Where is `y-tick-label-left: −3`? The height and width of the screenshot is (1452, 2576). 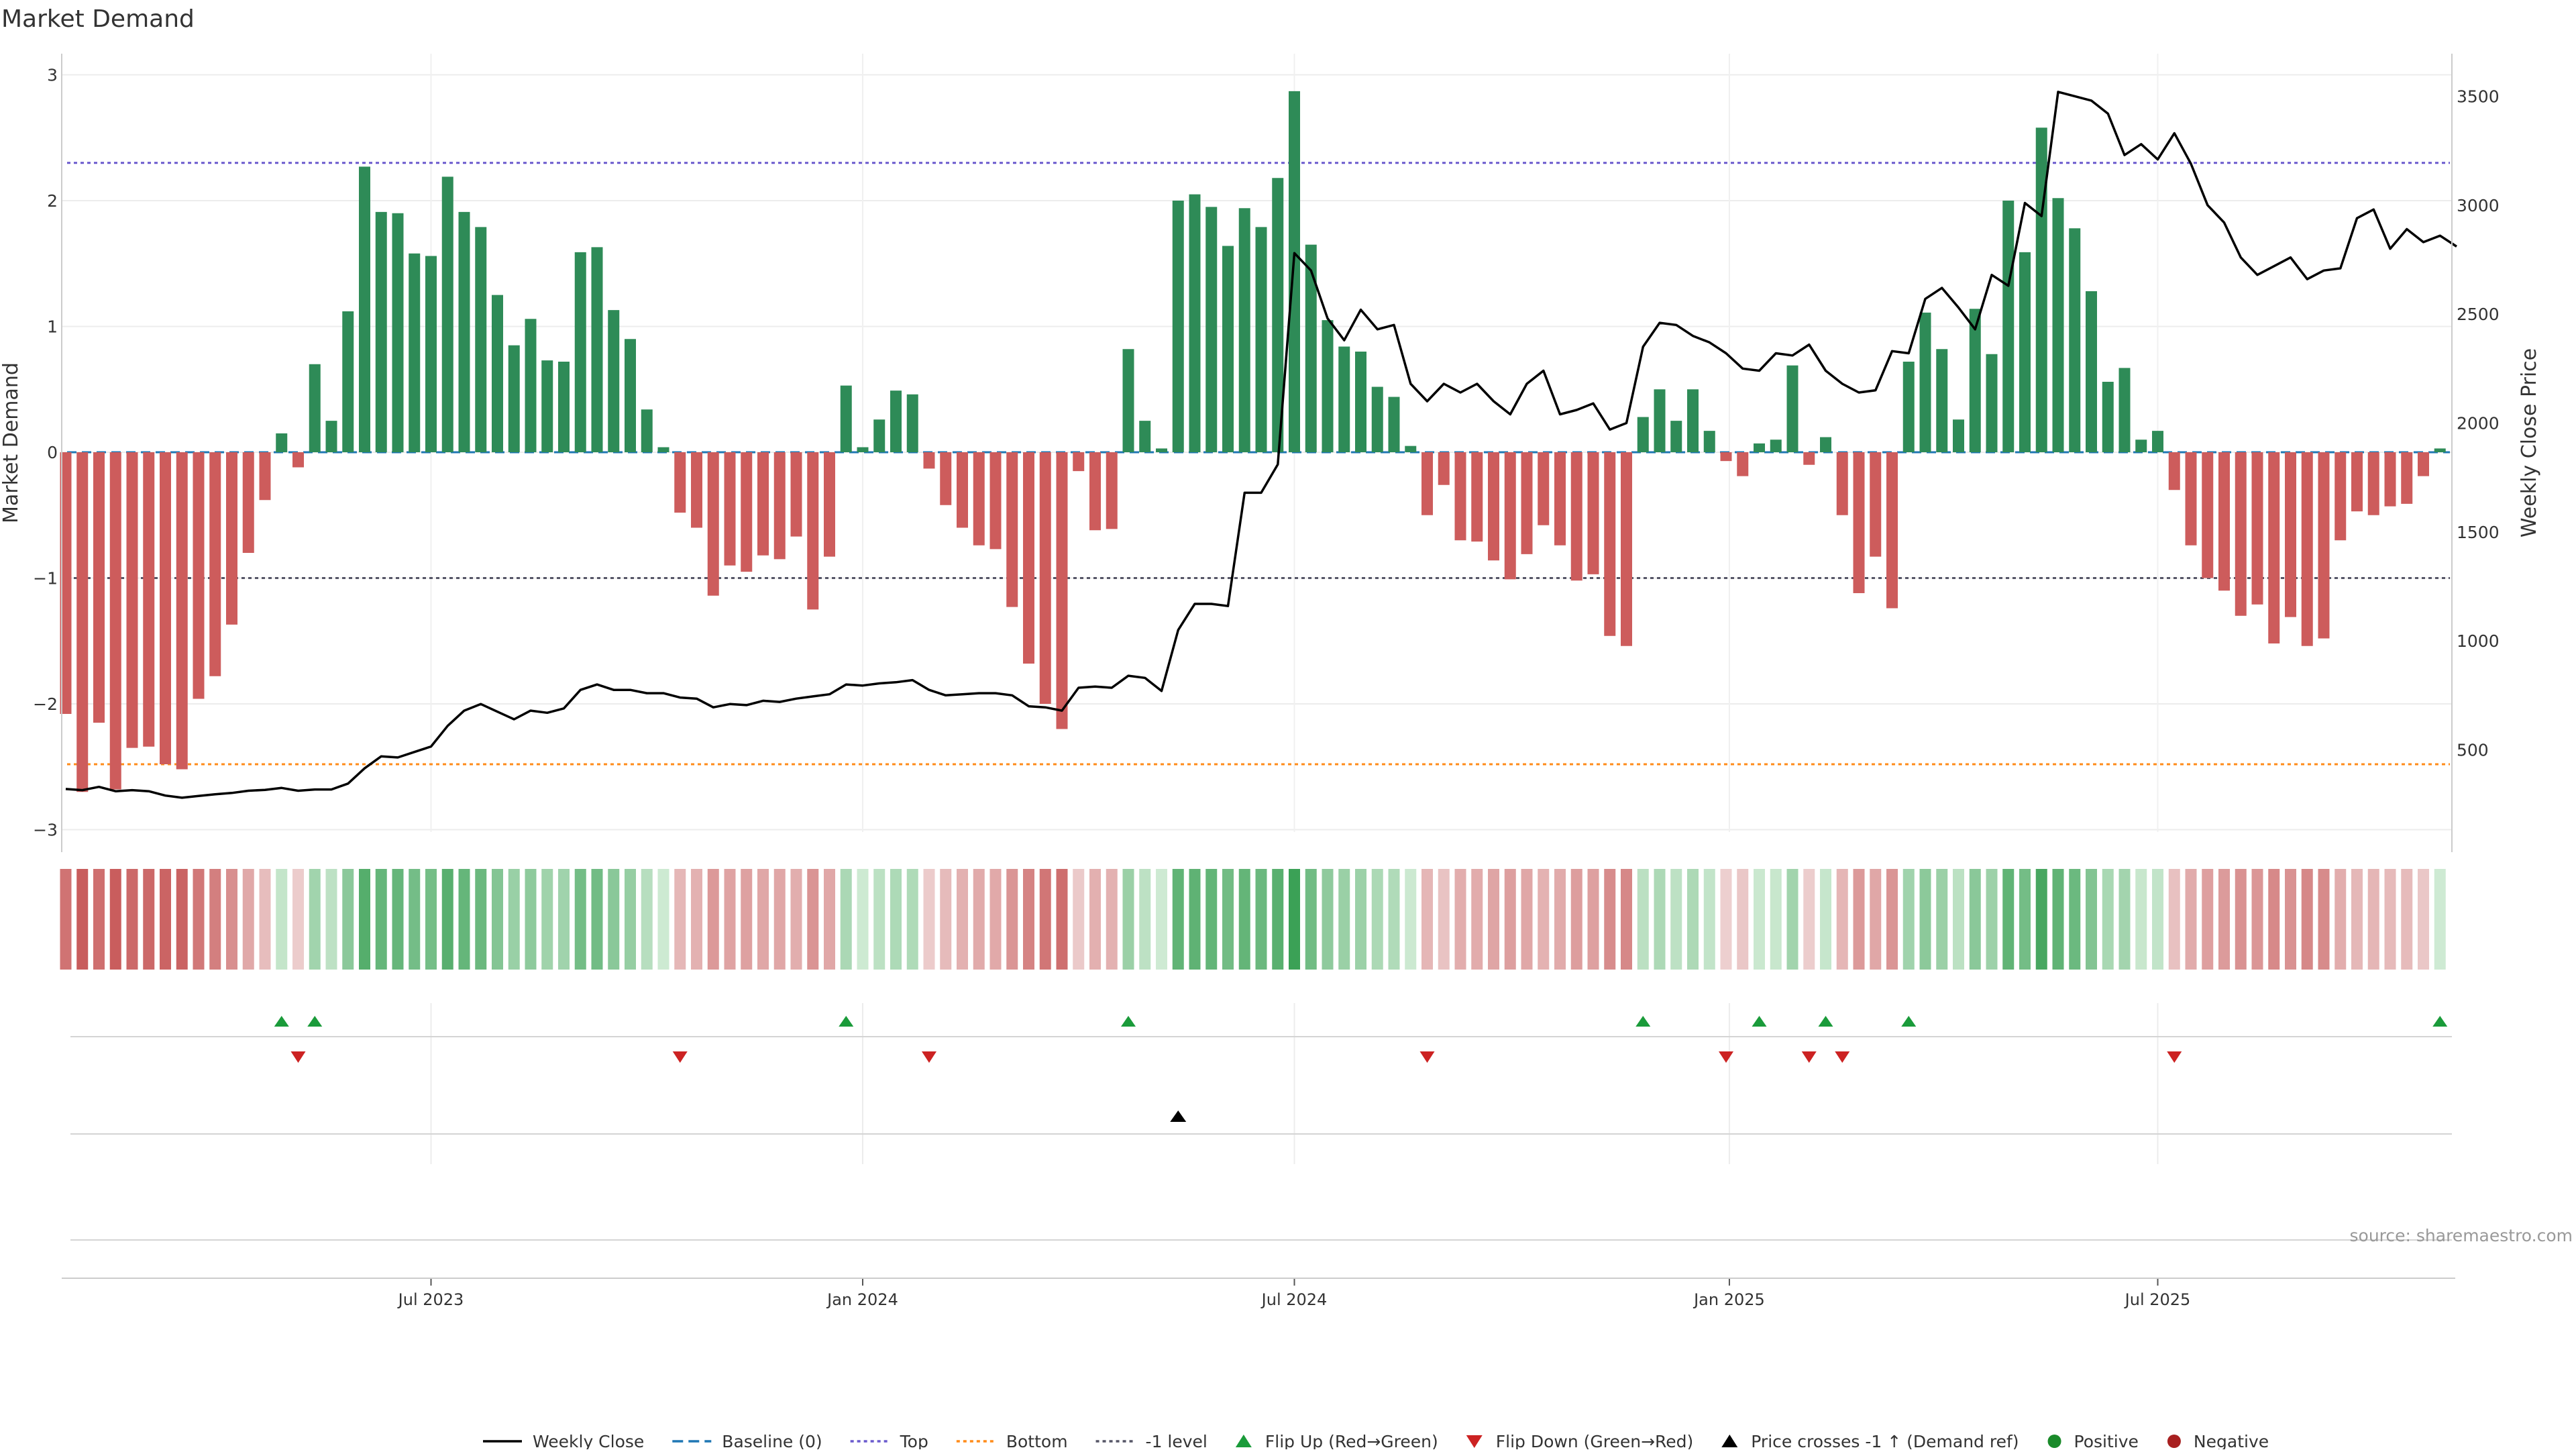 y-tick-label-left: −3 is located at coordinates (45, 831).